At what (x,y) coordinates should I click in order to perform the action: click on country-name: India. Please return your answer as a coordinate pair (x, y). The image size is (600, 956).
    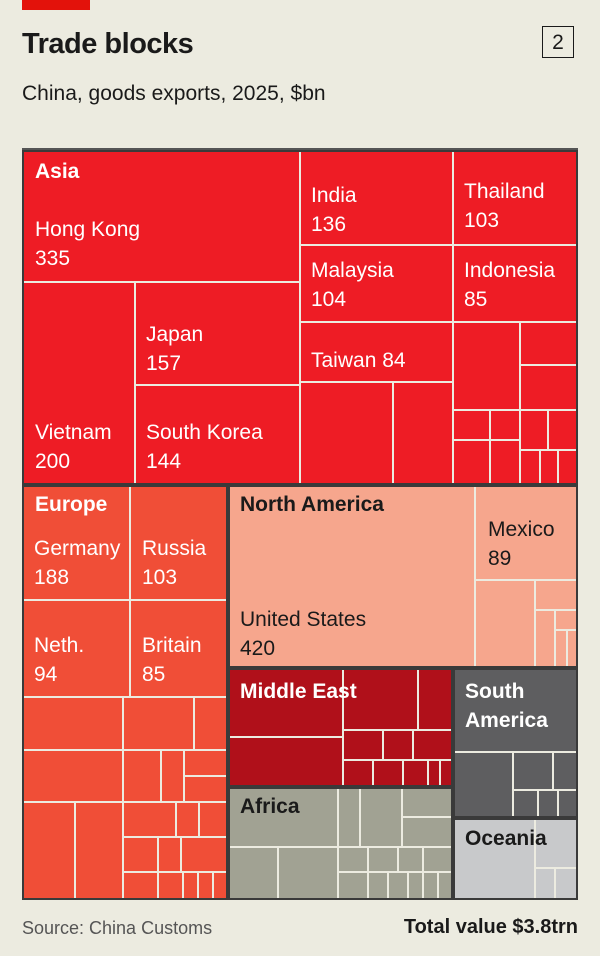
    Looking at the image, I should click on (334, 195).